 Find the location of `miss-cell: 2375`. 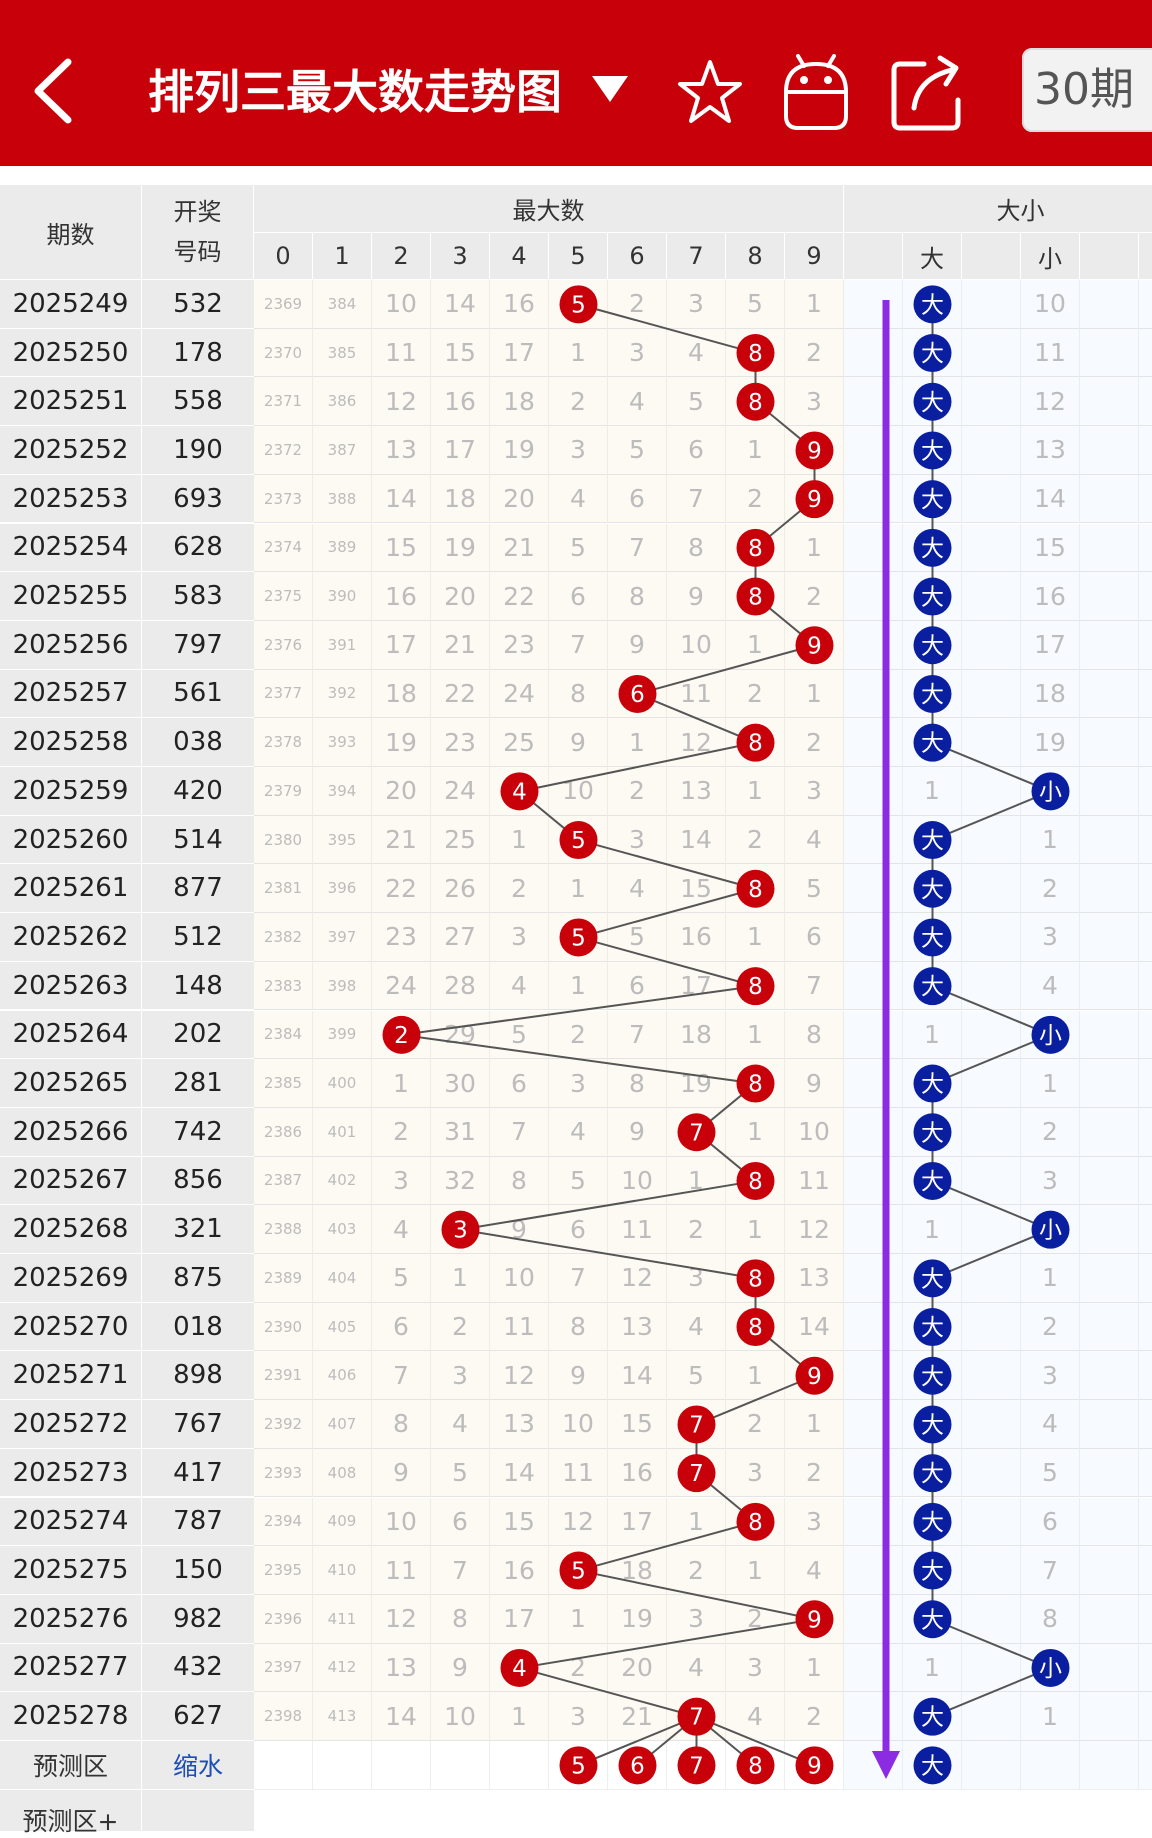

miss-cell: 2375 is located at coordinates (283, 596).